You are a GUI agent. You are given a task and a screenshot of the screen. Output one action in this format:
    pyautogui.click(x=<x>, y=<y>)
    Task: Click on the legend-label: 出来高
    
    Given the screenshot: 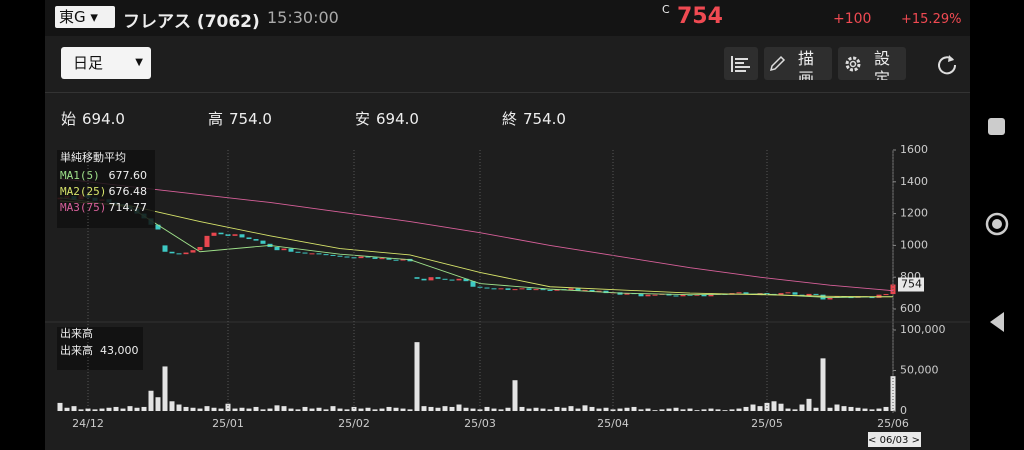 What is the action you would take?
    pyautogui.click(x=76, y=350)
    